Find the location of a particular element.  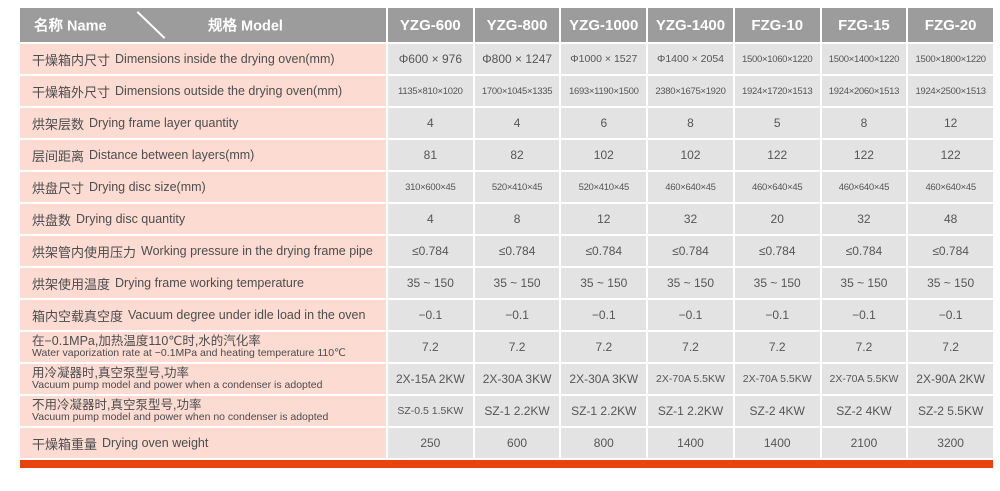

spec-value-cell: 1693×1190×1500 is located at coordinates (604, 91).